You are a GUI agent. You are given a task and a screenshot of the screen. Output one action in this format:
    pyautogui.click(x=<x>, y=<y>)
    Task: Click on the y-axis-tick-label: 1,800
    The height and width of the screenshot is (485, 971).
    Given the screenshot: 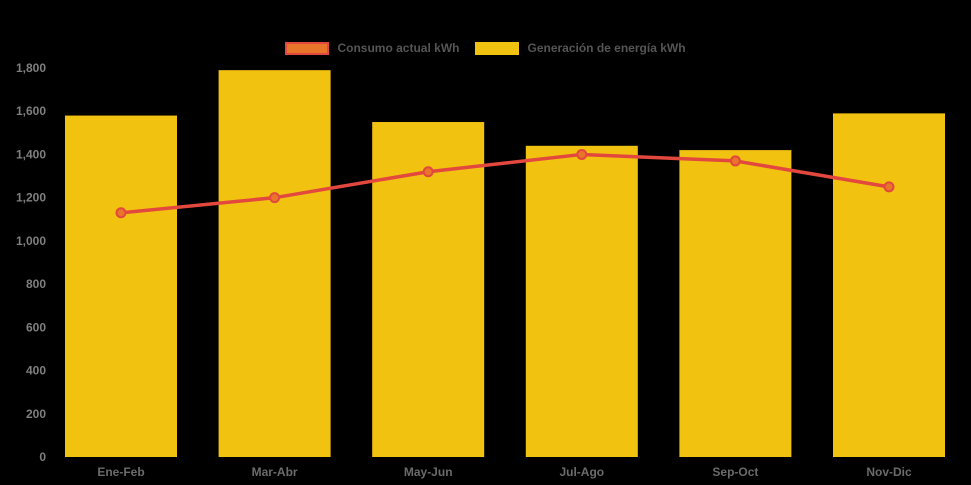 What is the action you would take?
    pyautogui.click(x=31, y=68)
    